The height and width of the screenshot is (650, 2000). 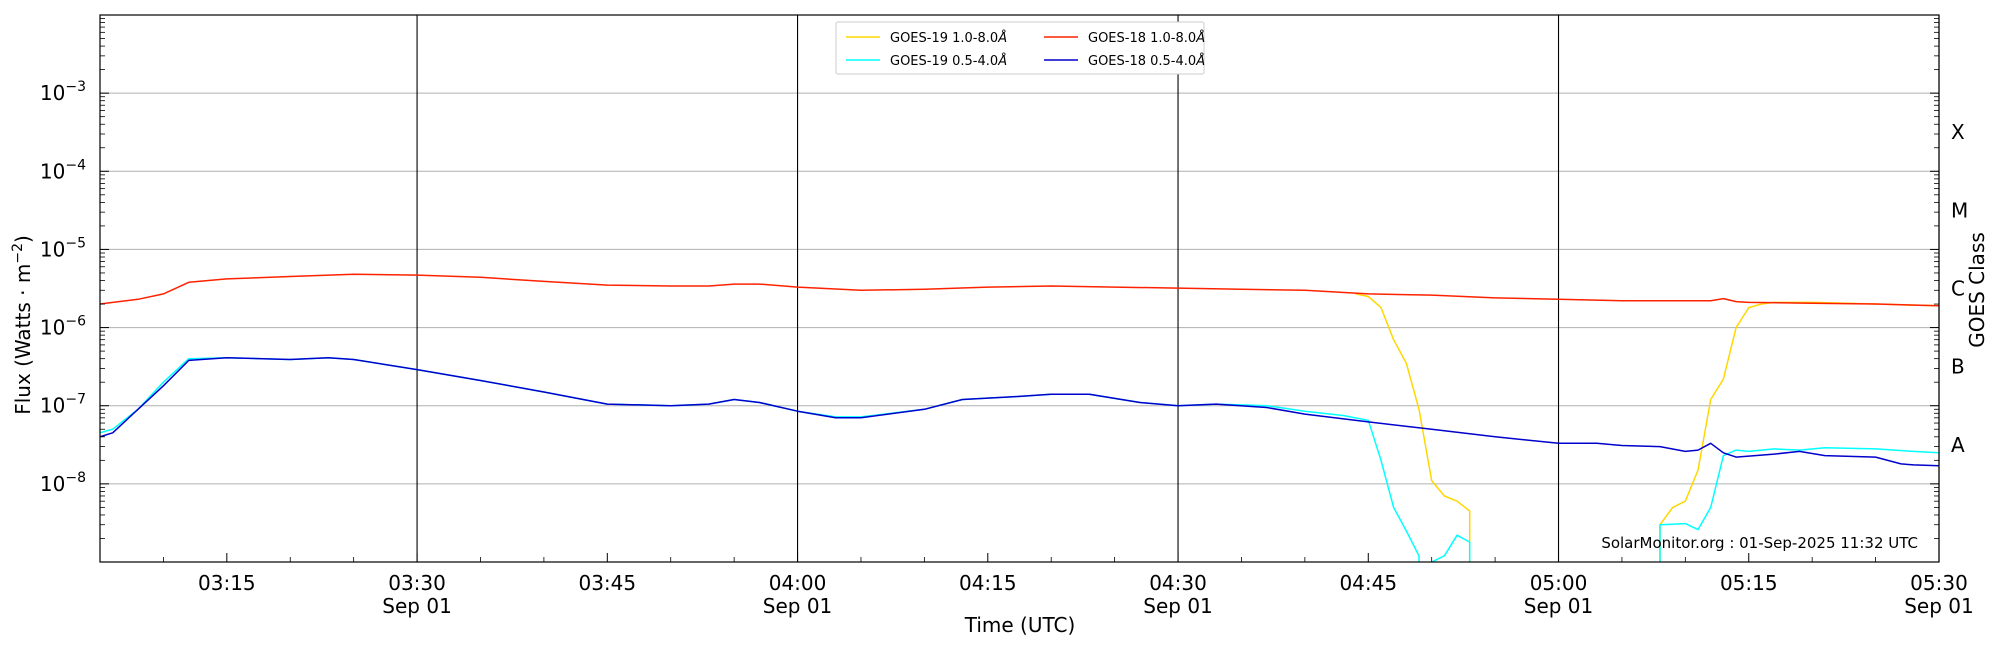 What do you see at coordinates (63, 327) in the screenshot?
I see `y-tick-label: 10⁻⁶` at bounding box center [63, 327].